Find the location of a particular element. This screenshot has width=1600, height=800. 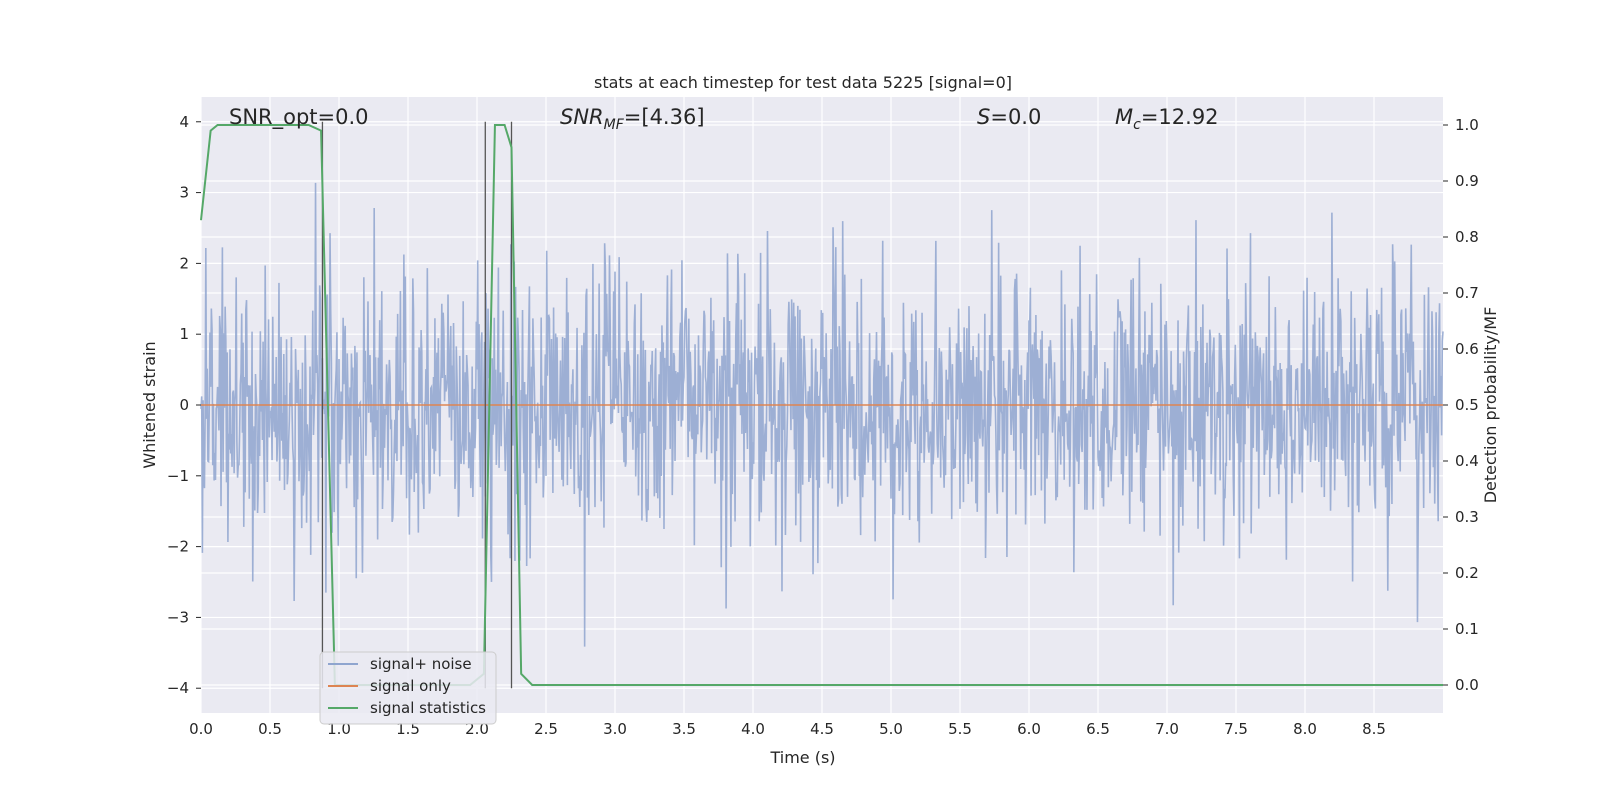

y2-axis-ticks: 1.0 0.9 0.8 0.7 0.6 0.5 0.4 0.3 0.2 0.1 0.0 is located at coordinates (1461, 405).